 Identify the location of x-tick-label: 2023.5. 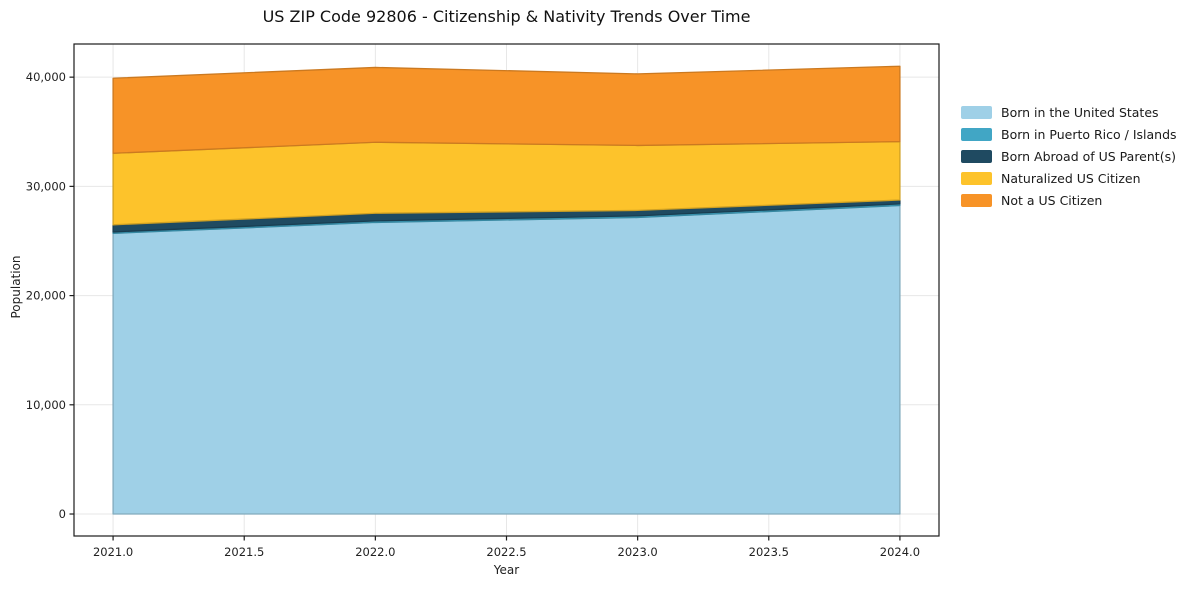
(769, 552).